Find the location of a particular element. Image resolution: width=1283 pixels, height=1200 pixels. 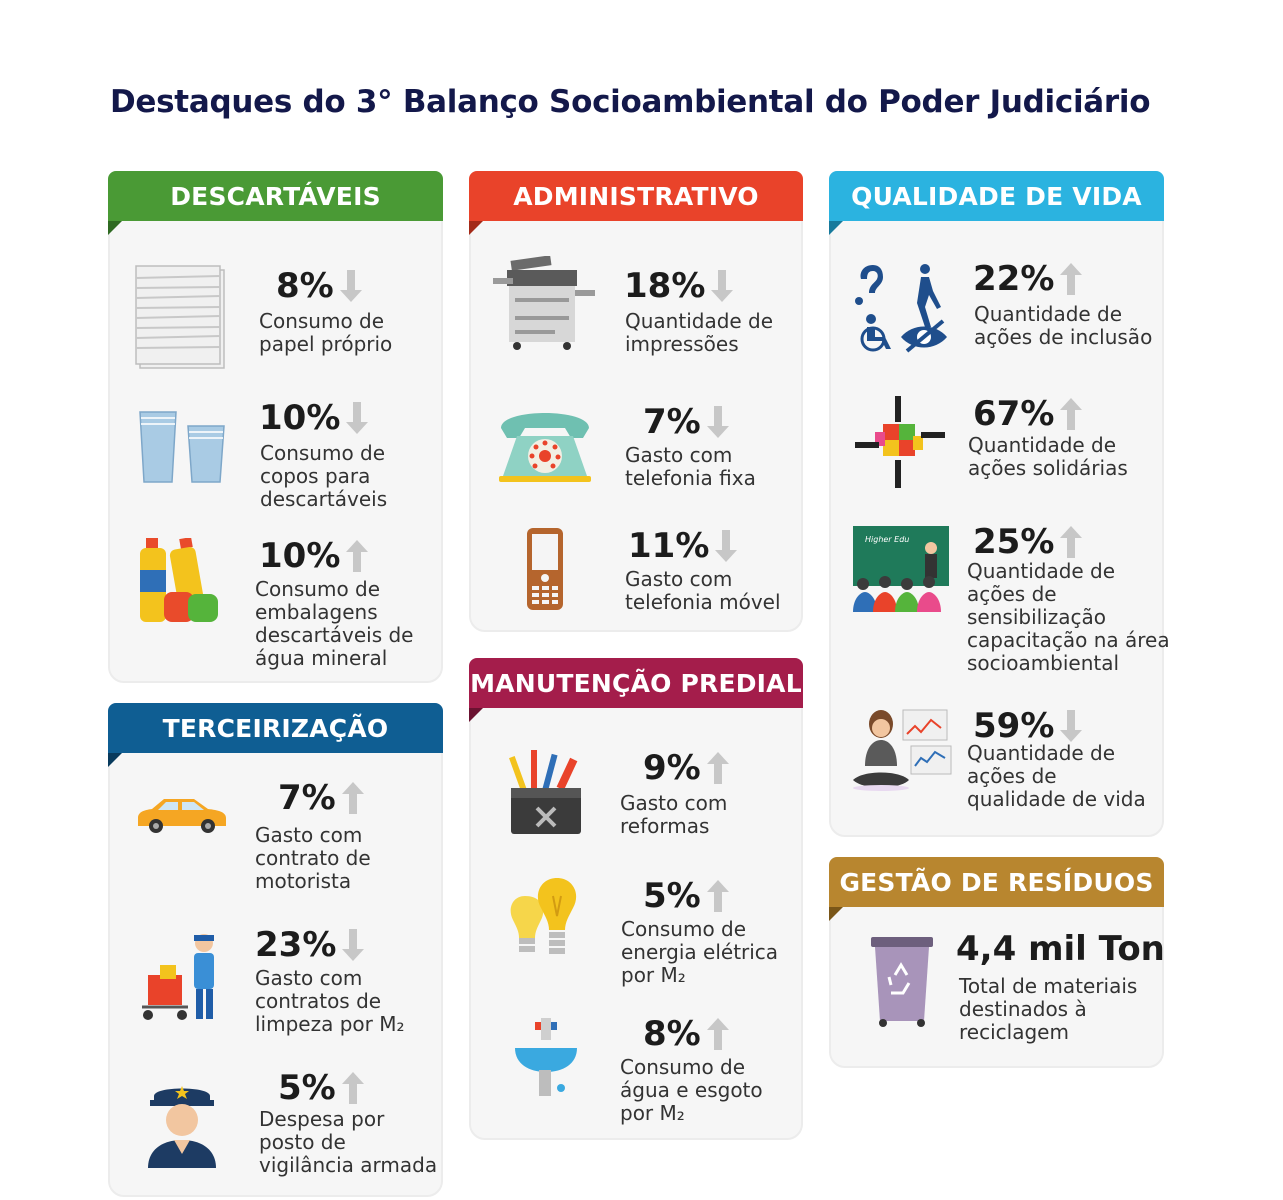

item-copos: 10% Consumo de copos para descartáveis is located at coordinates (275, 452).